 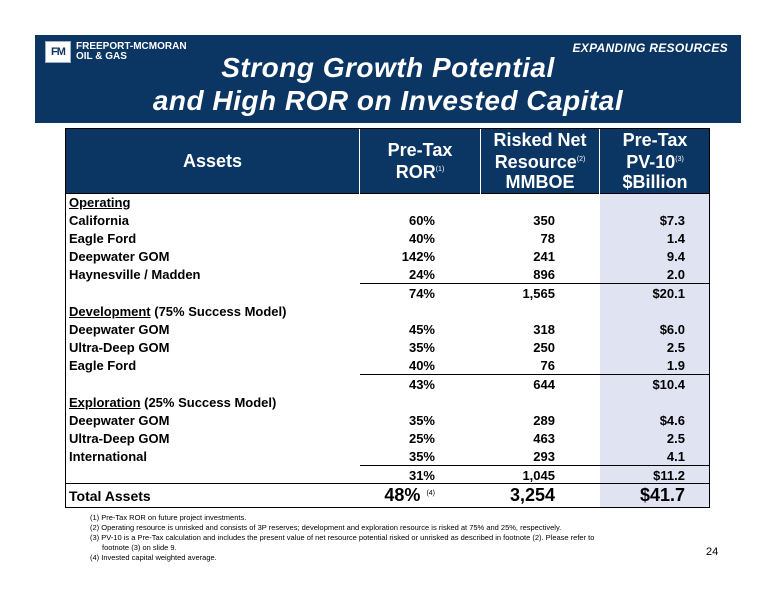 What do you see at coordinates (420, 161) in the screenshot?
I see `header-ror: Pre-Tax ROR(1)` at bounding box center [420, 161].